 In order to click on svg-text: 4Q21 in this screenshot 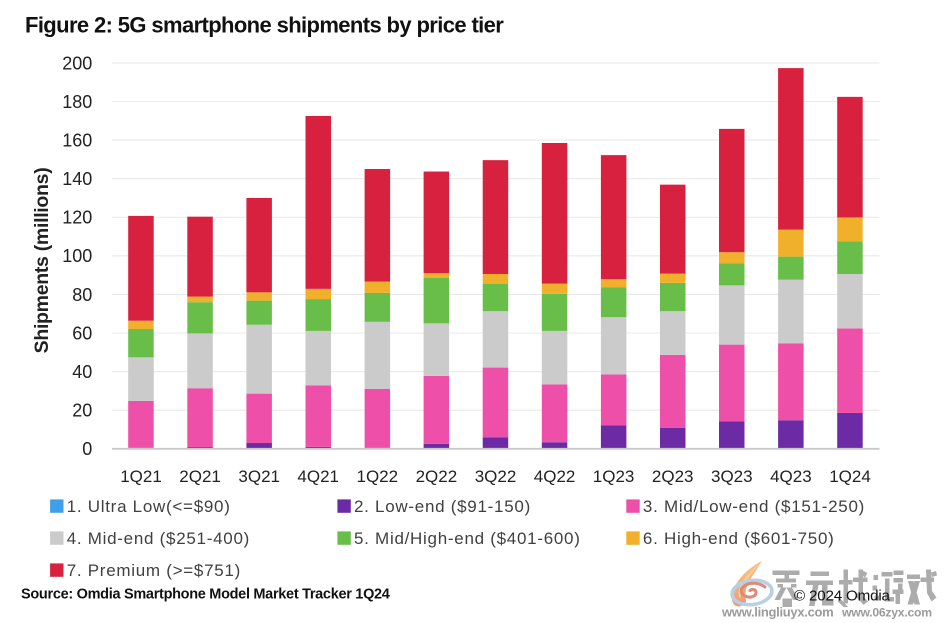, I will do `click(318, 476)`.